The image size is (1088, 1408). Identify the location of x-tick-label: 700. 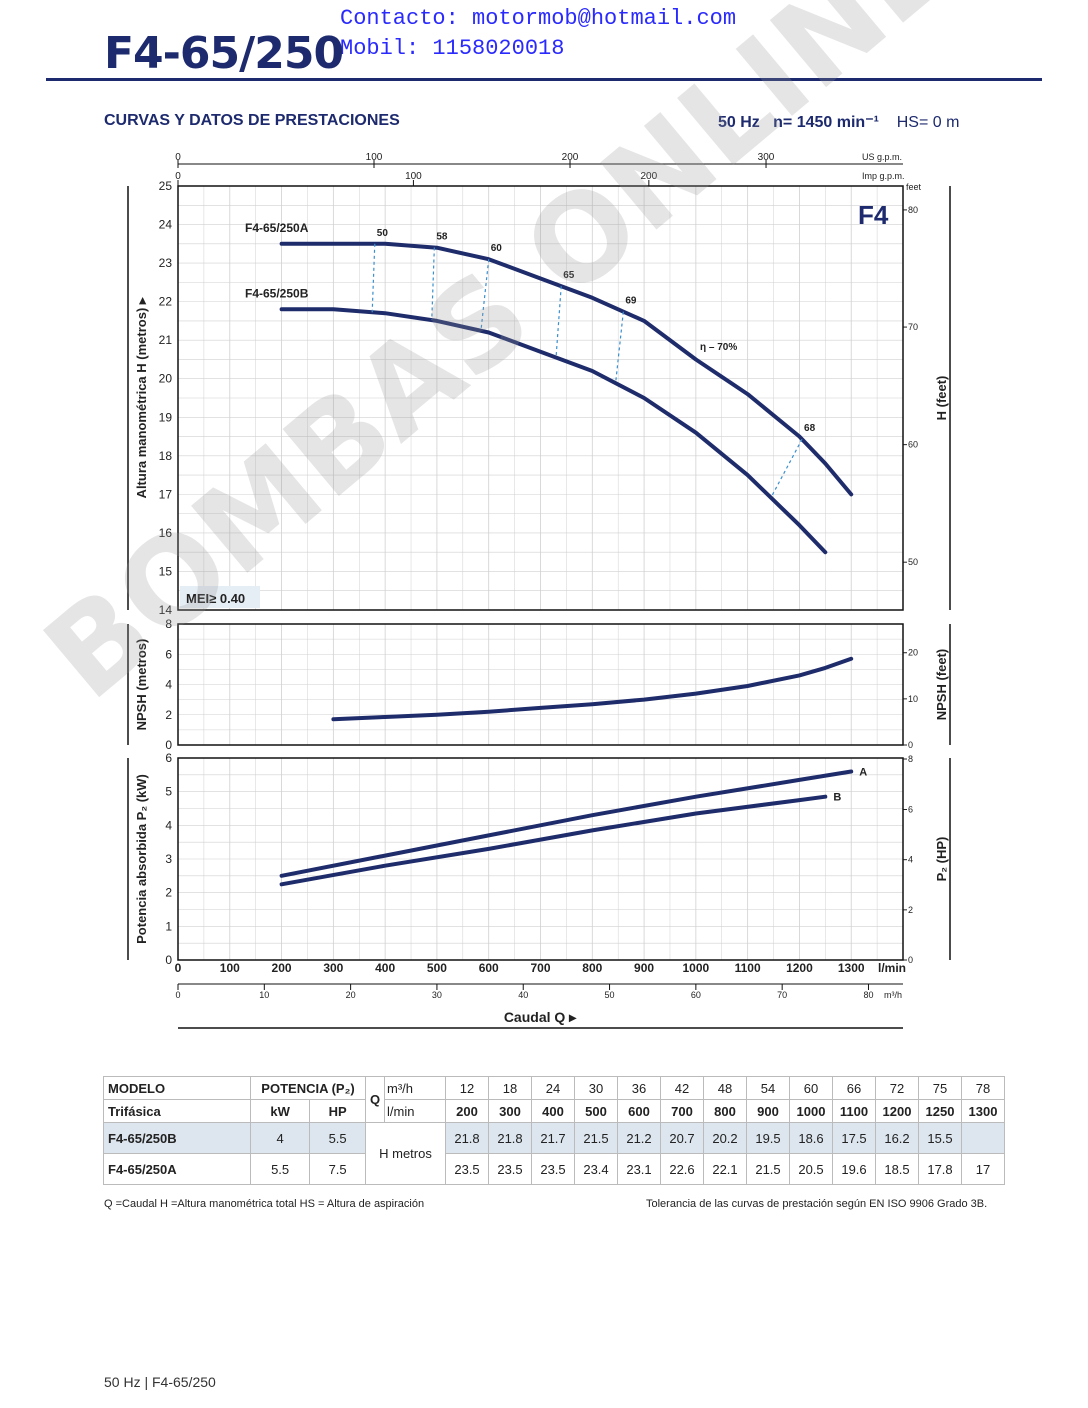
(540, 968).